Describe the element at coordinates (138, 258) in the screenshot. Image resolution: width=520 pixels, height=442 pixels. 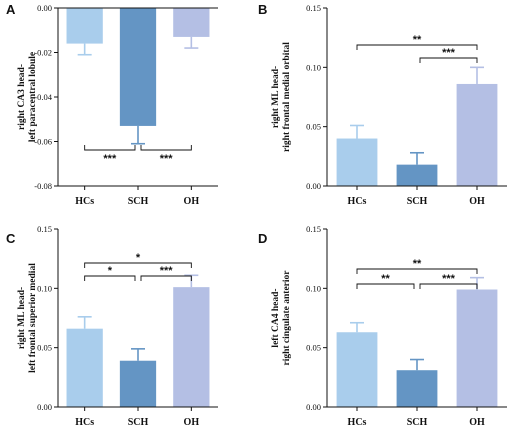
I see `sig-label-c-0: *` at that location.